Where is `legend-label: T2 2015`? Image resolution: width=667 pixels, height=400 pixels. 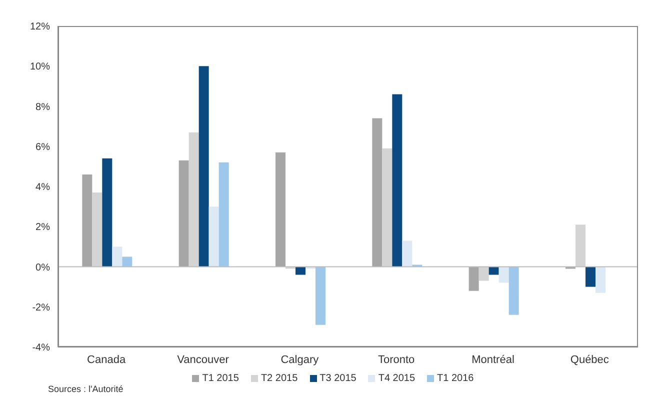
legend-label: T2 2015 is located at coordinates (279, 378).